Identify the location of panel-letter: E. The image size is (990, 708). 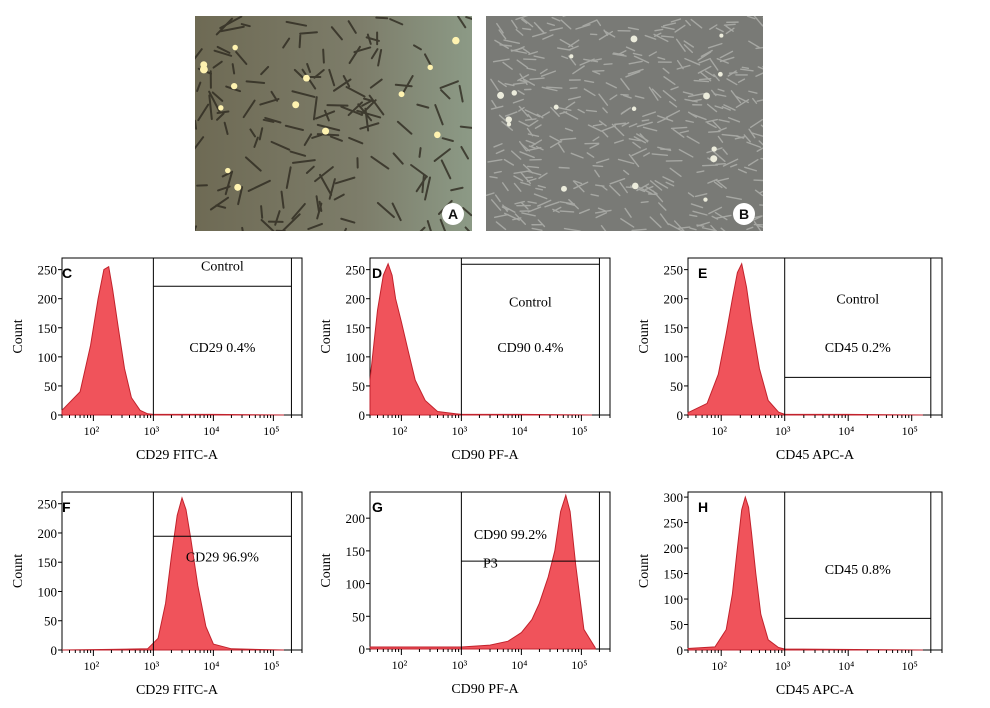
(702, 273).